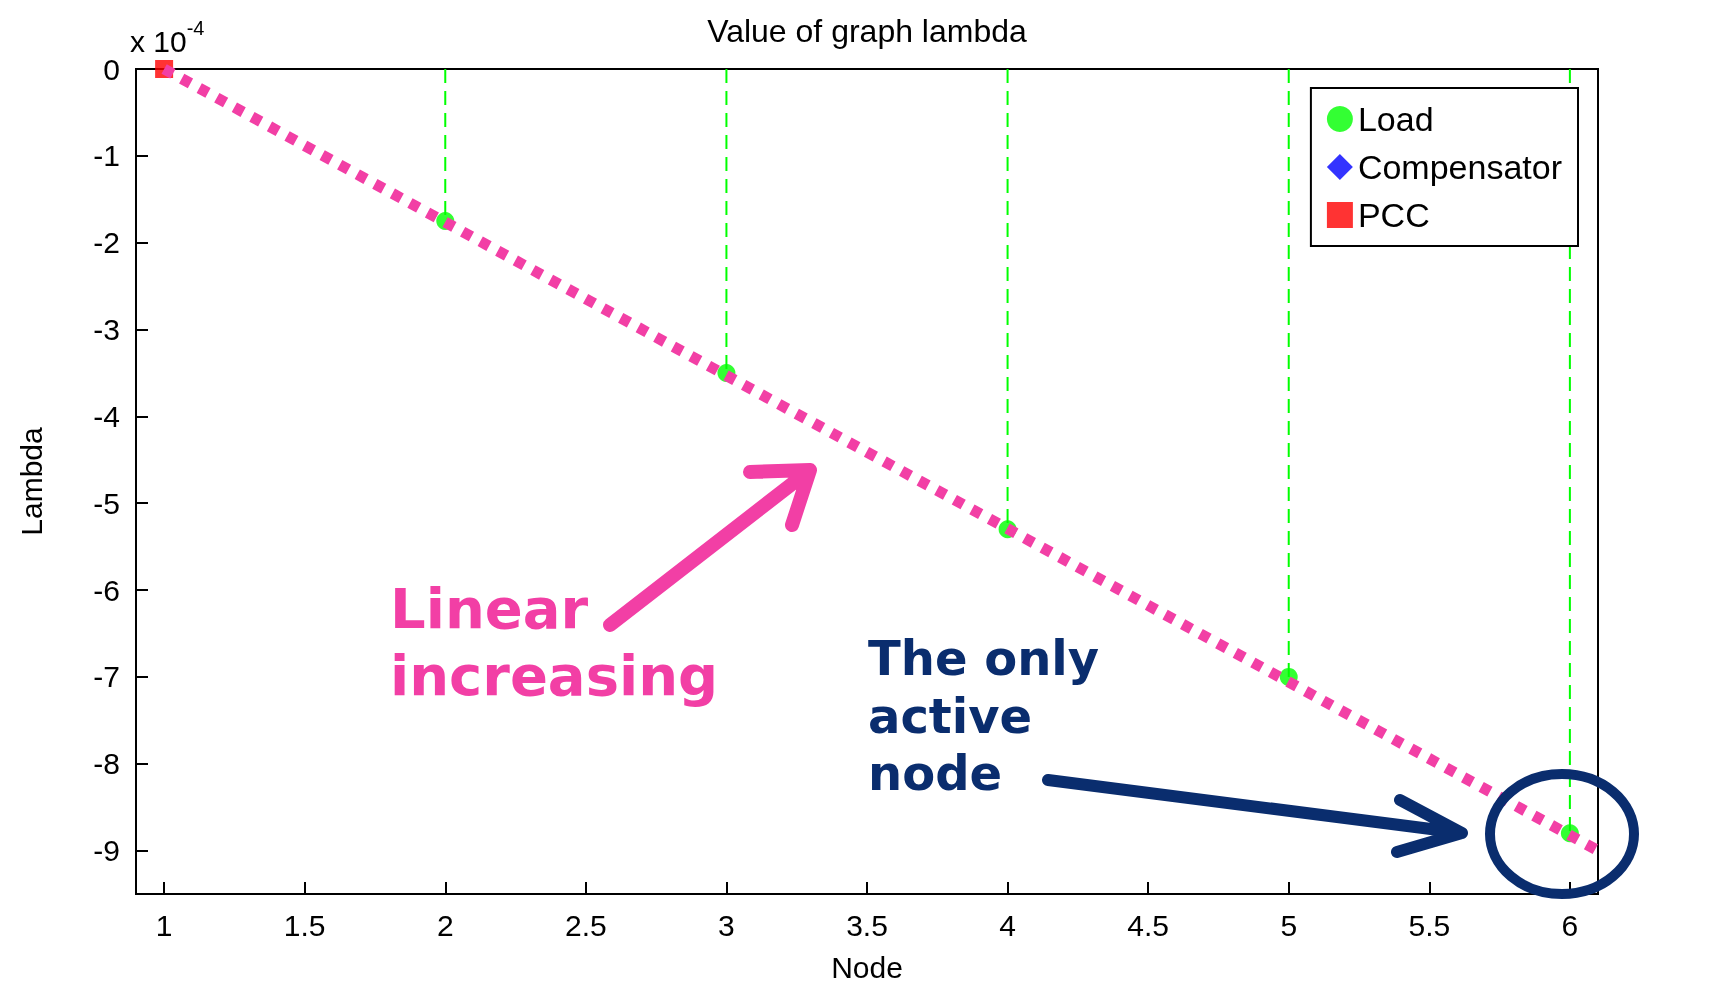 The width and height of the screenshot is (1734, 987). I want to click on x-tick-label: 3, so click(726, 925).